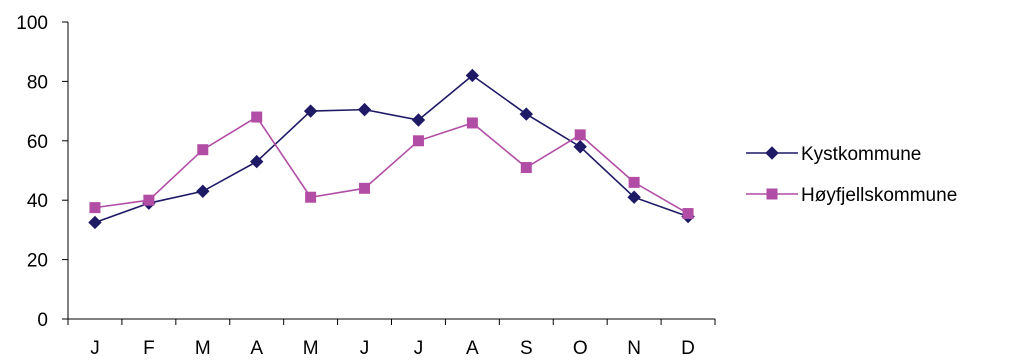  What do you see at coordinates (32, 23) in the screenshot?
I see `y-tick-label: 100` at bounding box center [32, 23].